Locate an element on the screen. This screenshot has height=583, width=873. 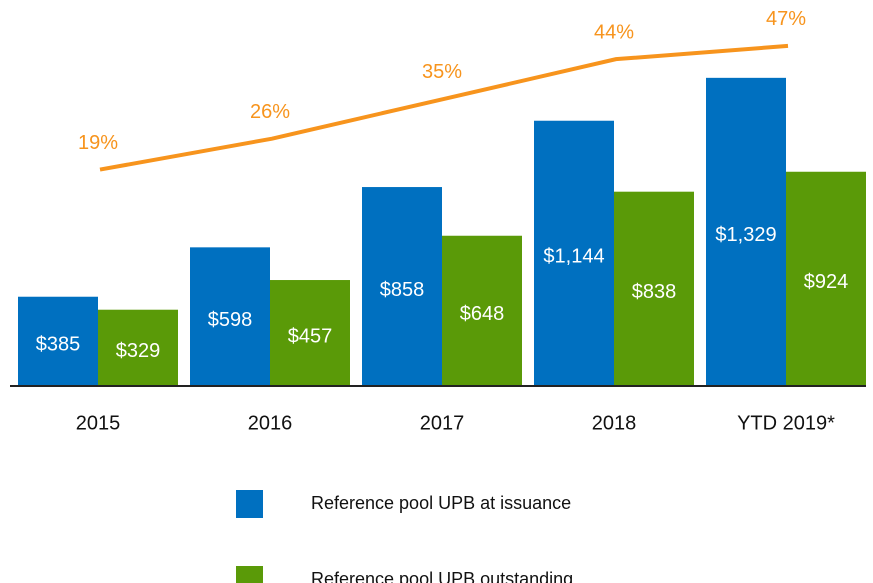
bar-value-label: $648 is located at coordinates (482, 314).